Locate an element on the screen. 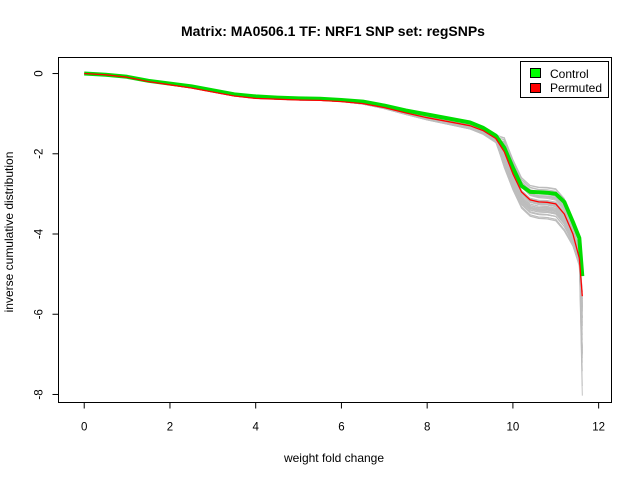 Image resolution: width=640 pixels, height=480 pixels. x-tick-label: 12 is located at coordinates (598, 428).